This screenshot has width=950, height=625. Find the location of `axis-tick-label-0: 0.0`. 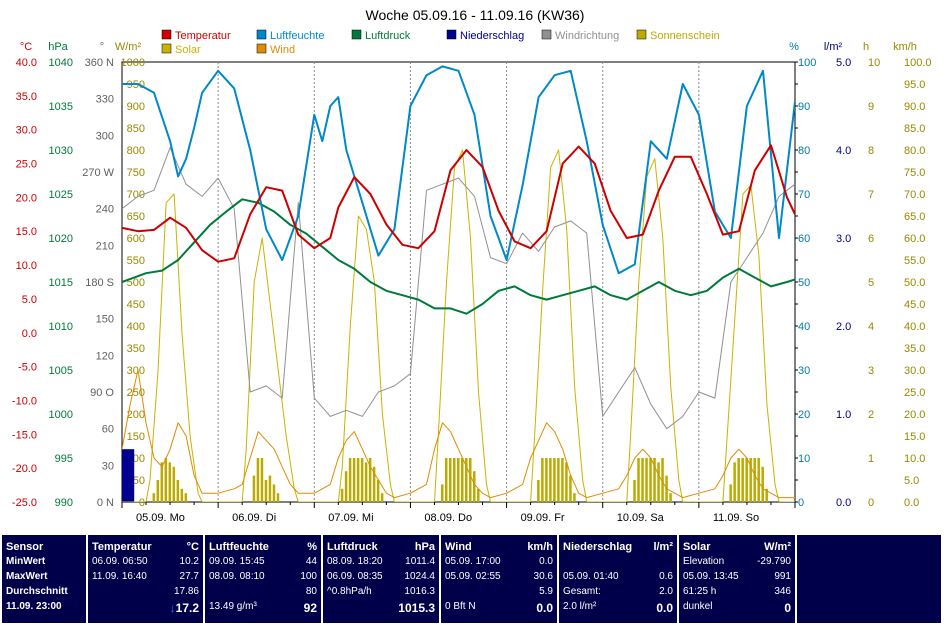

axis-tick-label-0: 0.0 is located at coordinates (29, 334).